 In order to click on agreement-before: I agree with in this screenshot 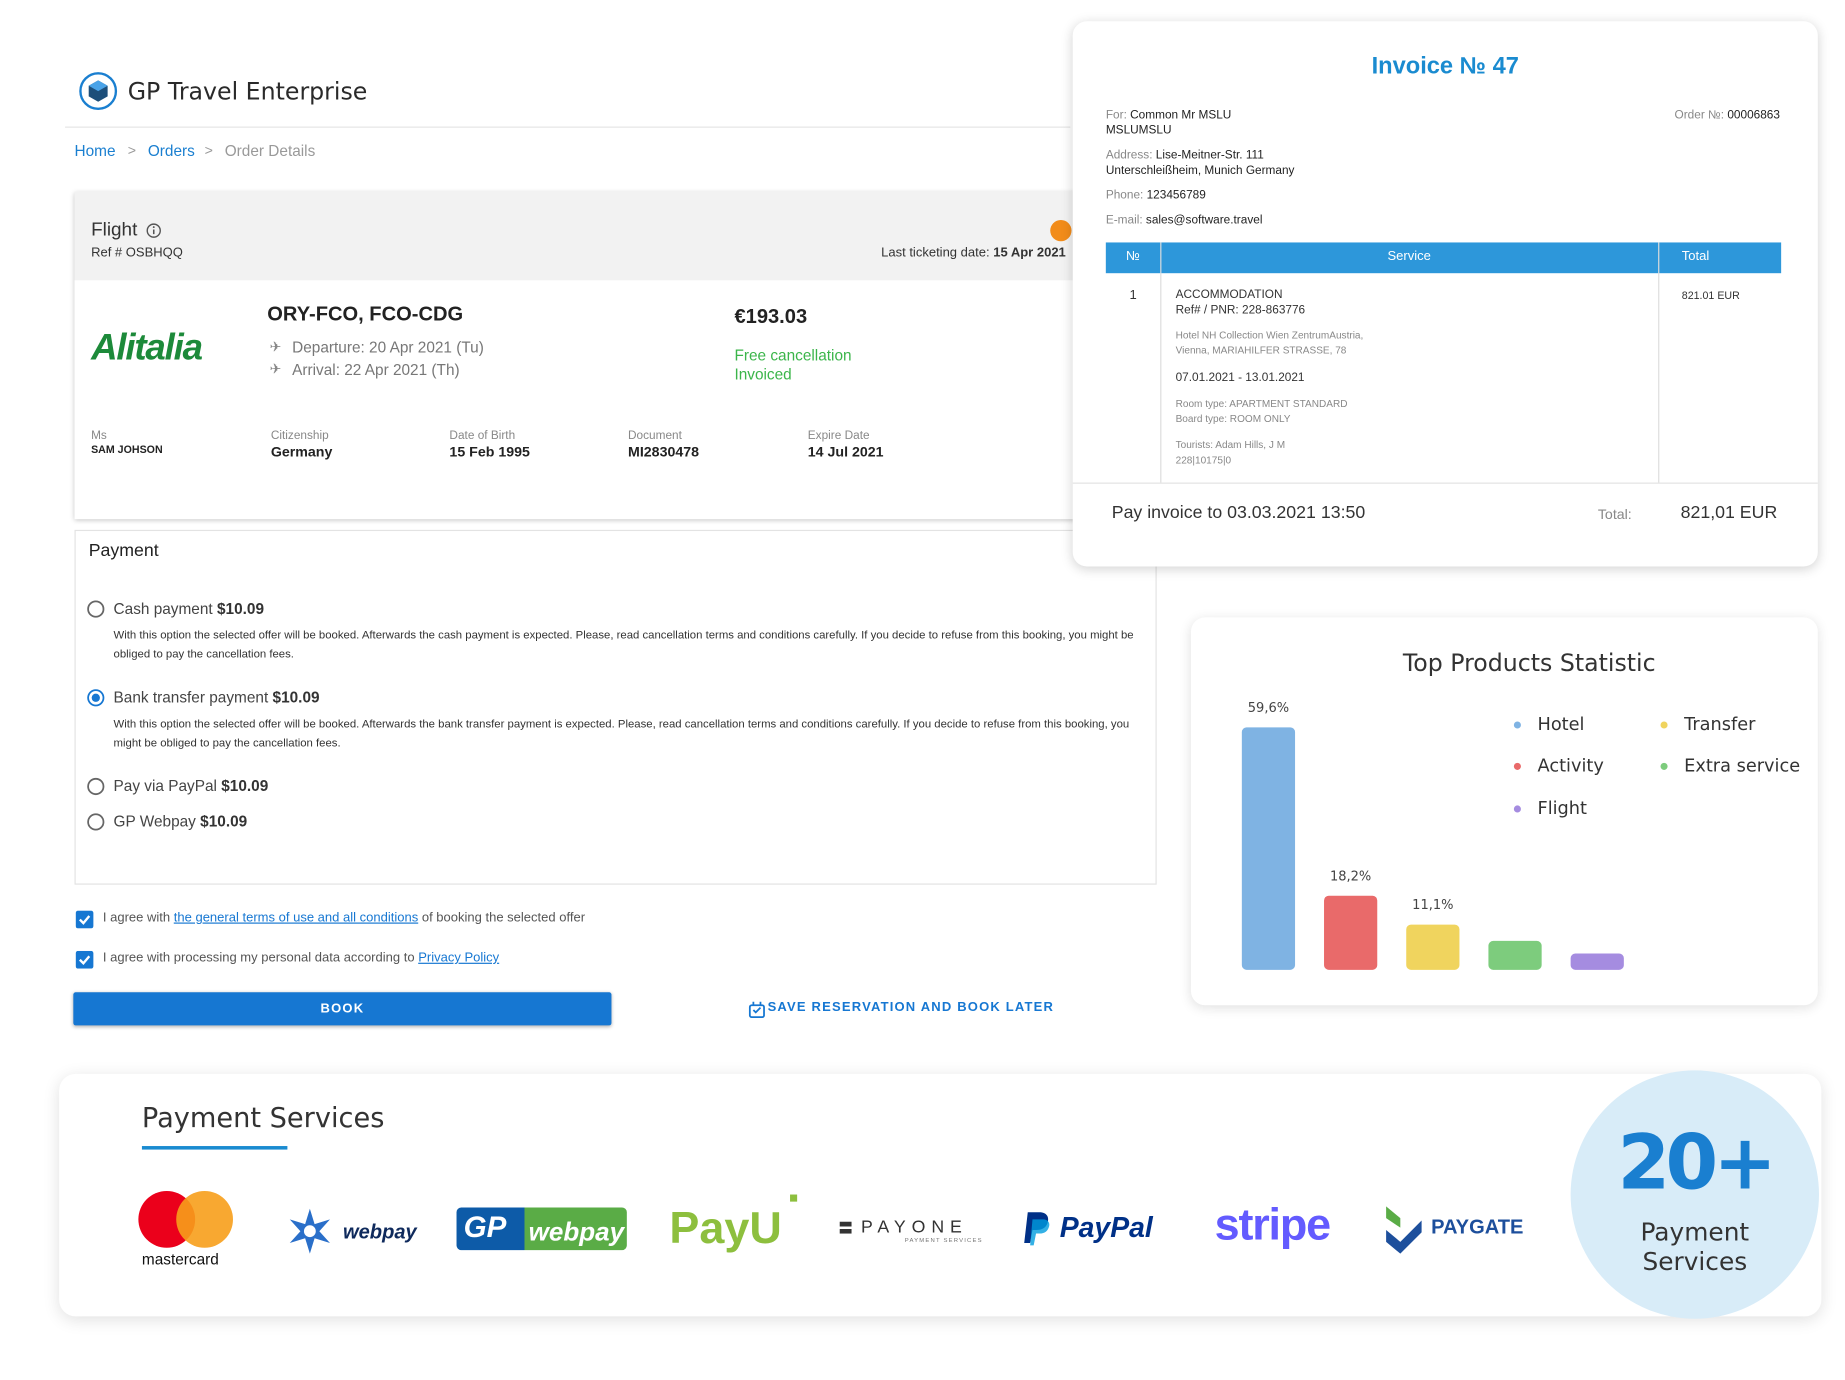, I will do `click(138, 917)`.